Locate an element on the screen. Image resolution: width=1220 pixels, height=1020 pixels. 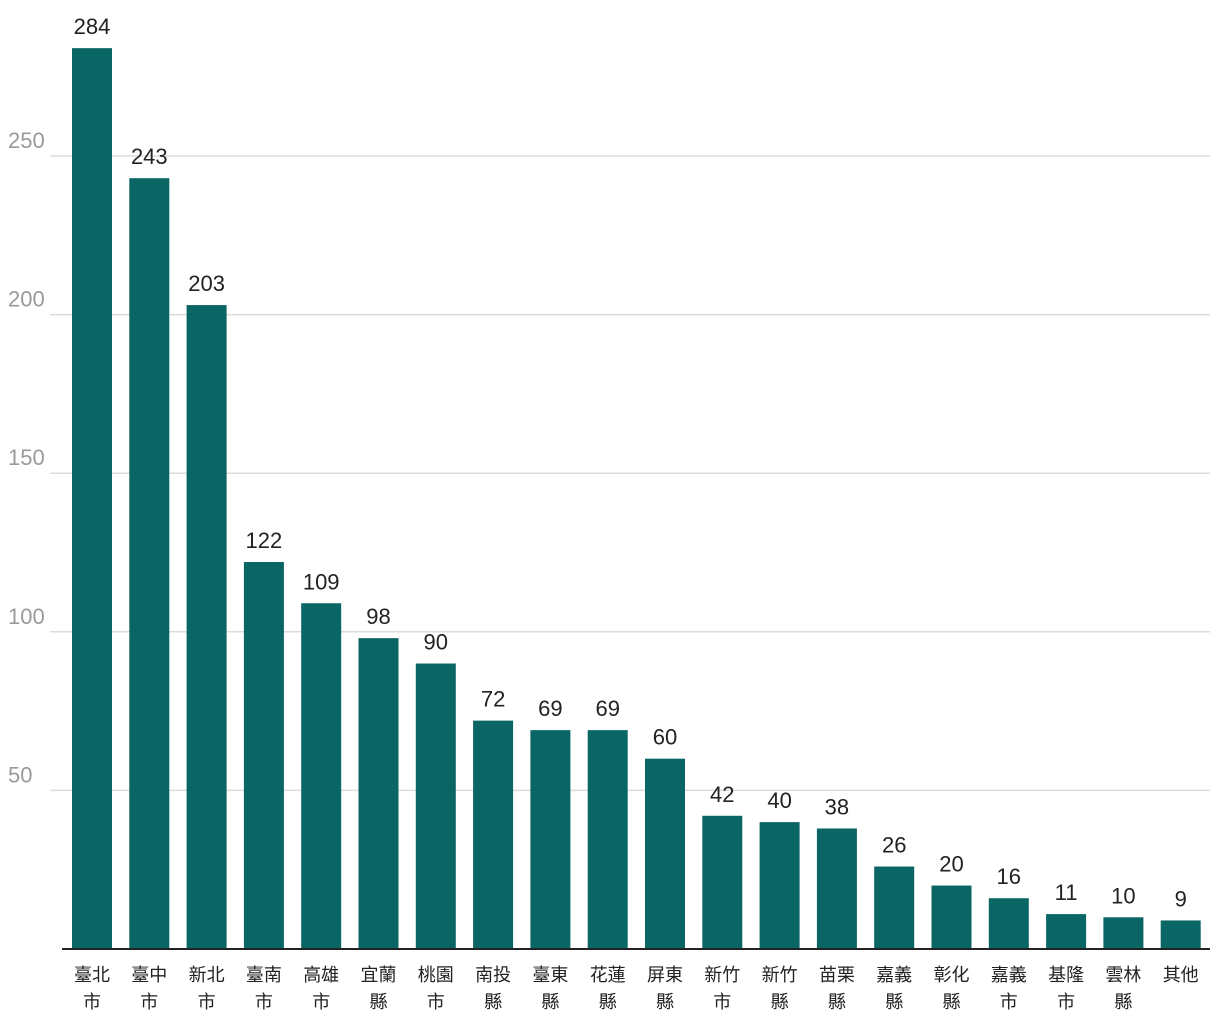
category-label-14-line-0: 嘉義 is located at coordinates (894, 975).